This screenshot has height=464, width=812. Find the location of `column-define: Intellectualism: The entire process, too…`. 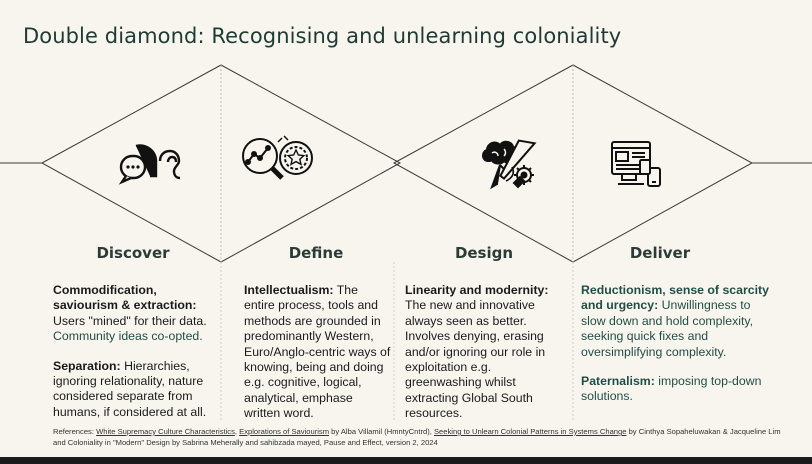

column-define: Intellectualism: The entire process, too… is located at coordinates (318, 359).